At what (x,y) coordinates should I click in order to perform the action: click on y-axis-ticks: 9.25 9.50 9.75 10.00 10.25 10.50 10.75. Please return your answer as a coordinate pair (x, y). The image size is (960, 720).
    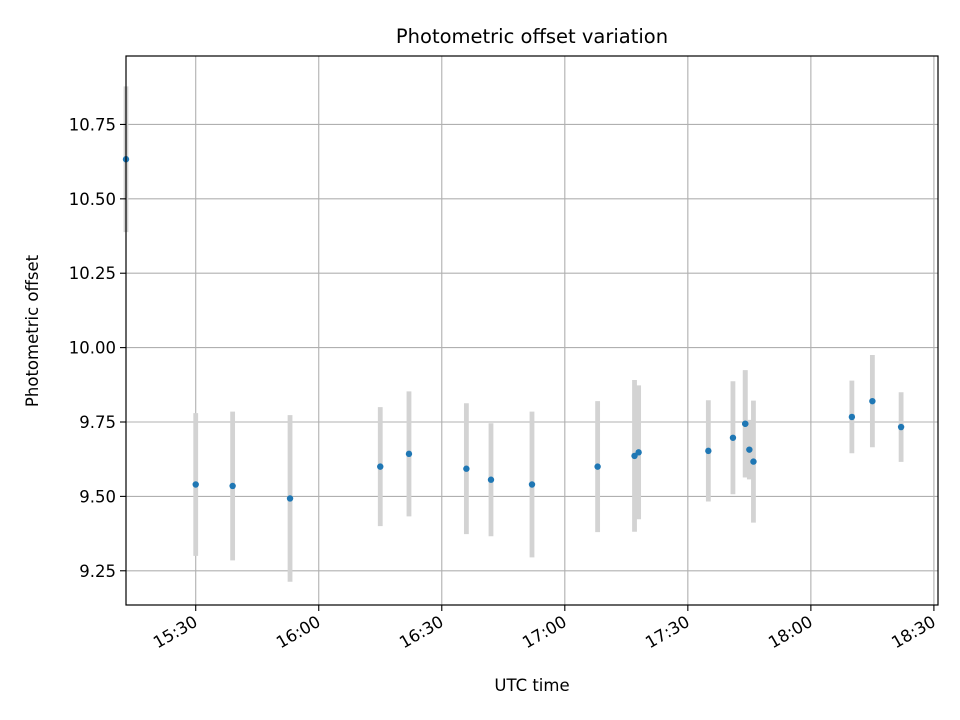
    Looking at the image, I should click on (97, 348).